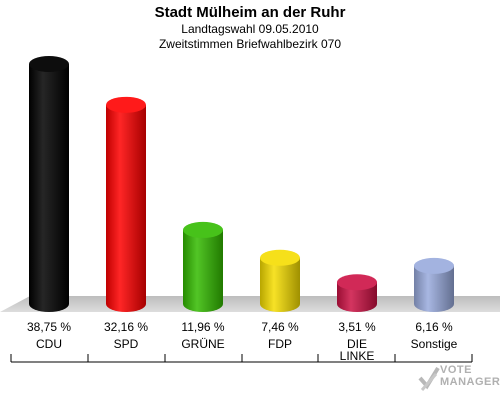 The height and width of the screenshot is (400, 500). I want to click on bar-fdp, so click(280, 280).